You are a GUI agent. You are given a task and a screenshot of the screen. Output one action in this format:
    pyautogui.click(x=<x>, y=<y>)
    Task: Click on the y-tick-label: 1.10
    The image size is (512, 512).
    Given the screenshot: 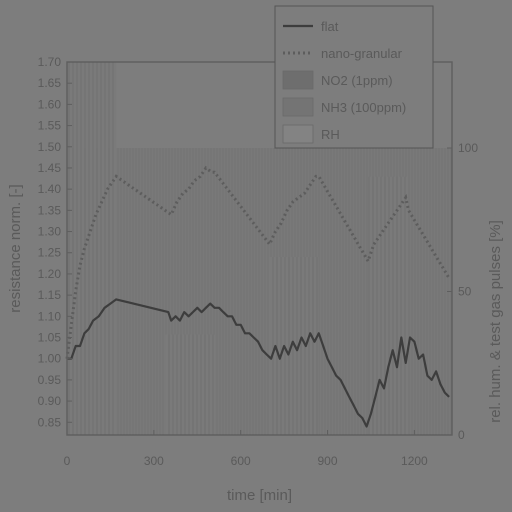 What is the action you would take?
    pyautogui.click(x=50, y=316)
    